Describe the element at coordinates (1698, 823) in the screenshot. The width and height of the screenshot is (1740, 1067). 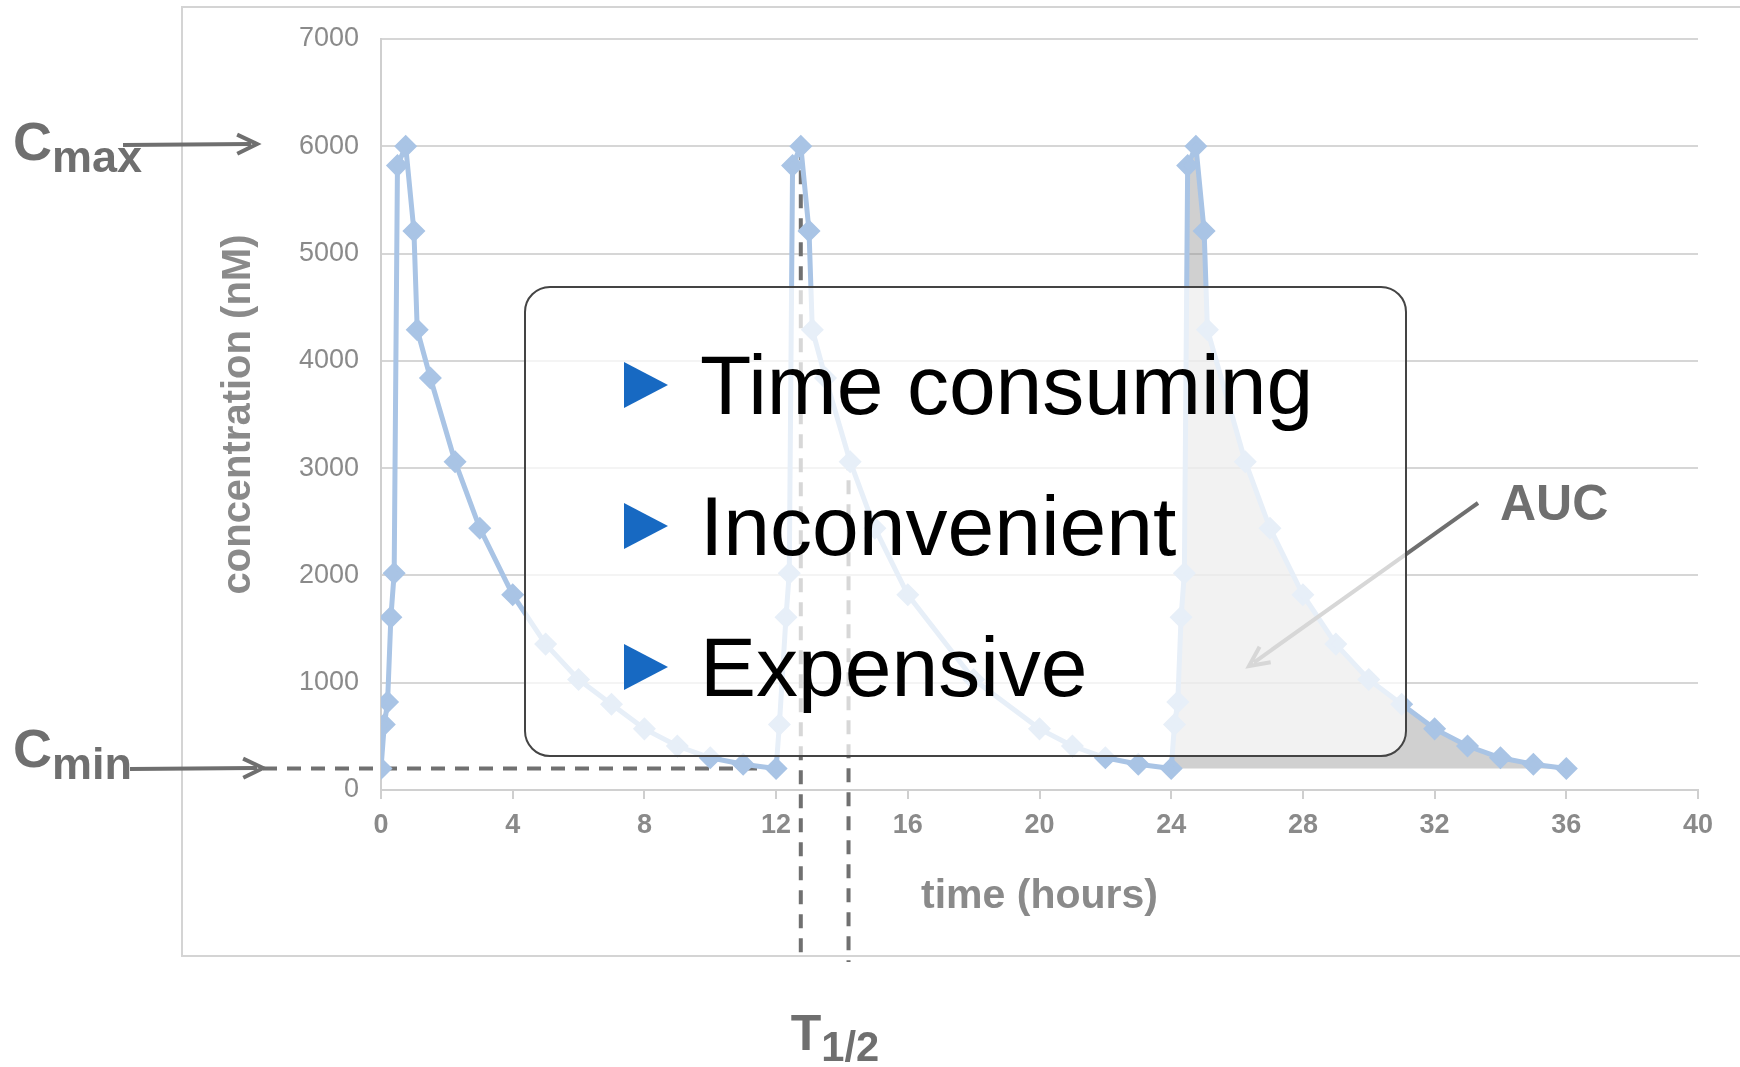
I see `x-tick-label: 40` at that location.